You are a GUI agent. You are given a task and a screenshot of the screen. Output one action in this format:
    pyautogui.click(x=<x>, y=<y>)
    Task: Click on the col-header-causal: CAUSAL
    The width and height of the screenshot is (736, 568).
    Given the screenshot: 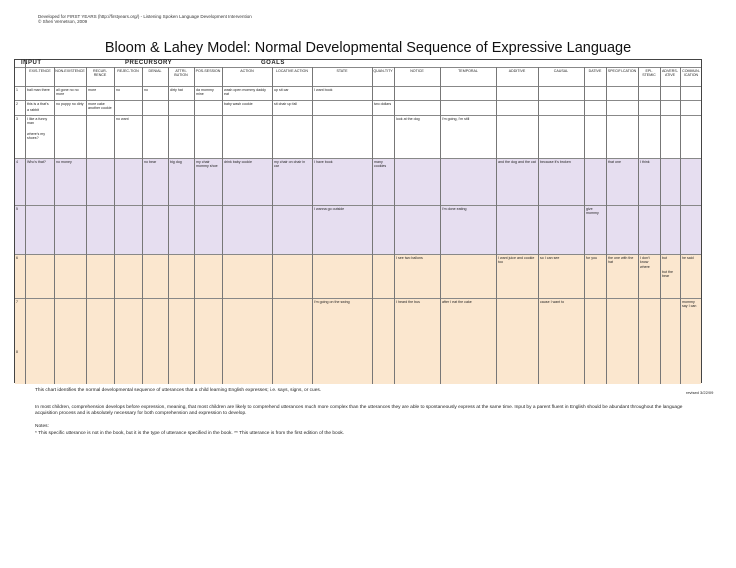 What is the action you would take?
    pyautogui.click(x=561, y=71)
    